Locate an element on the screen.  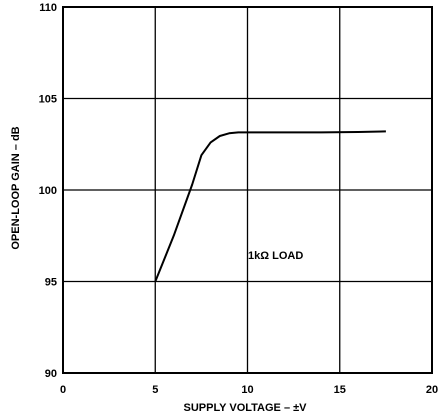
y-tick-label: 100 is located at coordinates (48, 191).